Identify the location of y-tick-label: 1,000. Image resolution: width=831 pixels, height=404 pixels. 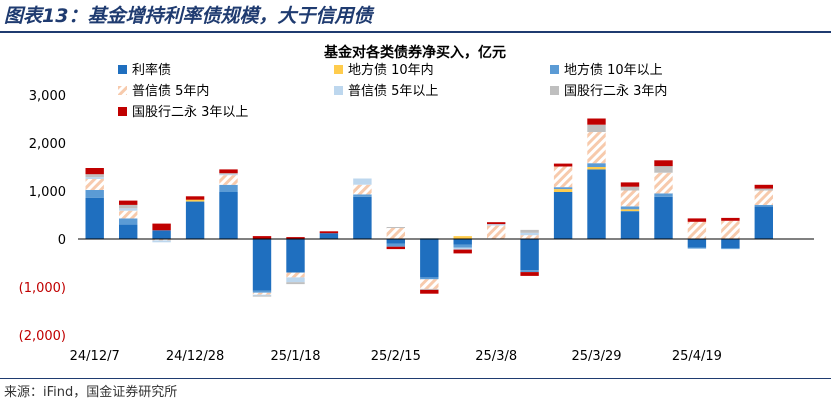
(47, 192).